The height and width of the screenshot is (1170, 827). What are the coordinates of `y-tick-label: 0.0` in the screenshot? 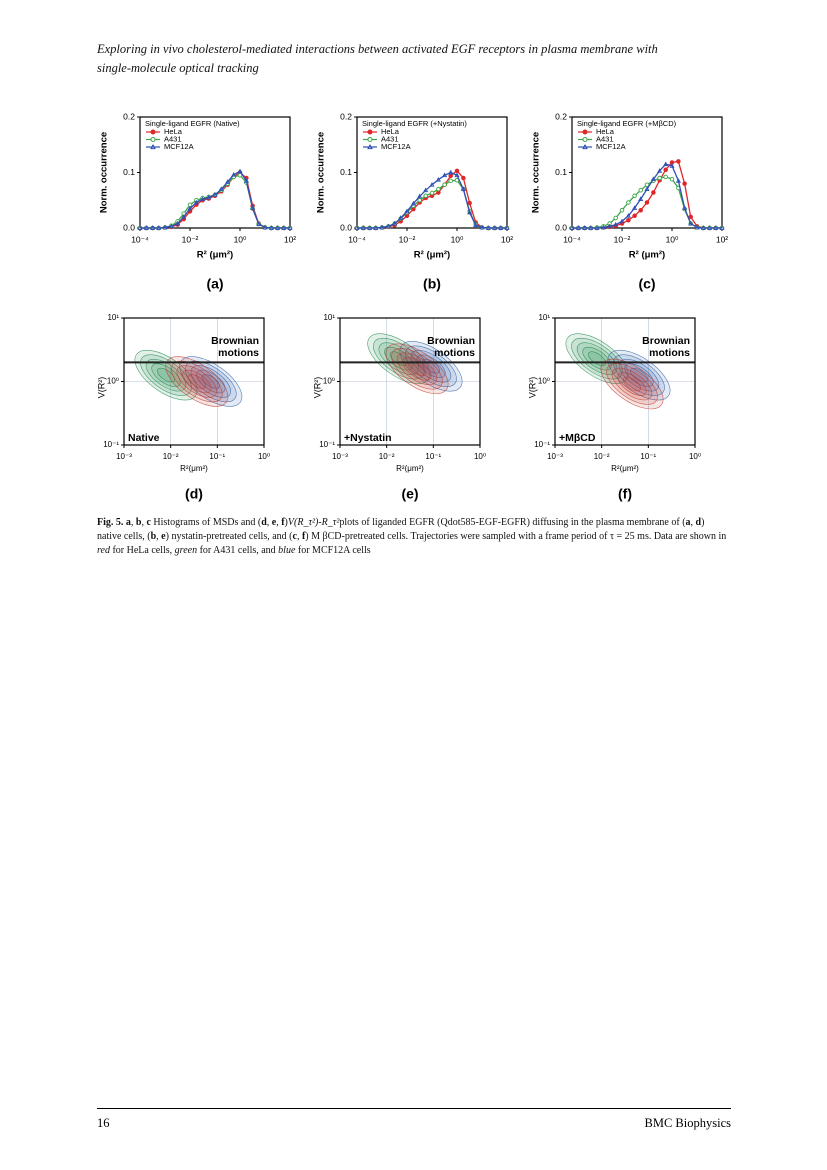 It's located at (346, 227).